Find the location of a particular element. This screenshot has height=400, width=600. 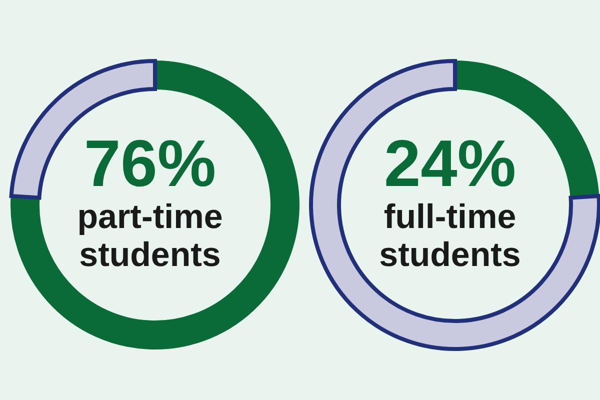

data-label: 76% is located at coordinates (150, 163).